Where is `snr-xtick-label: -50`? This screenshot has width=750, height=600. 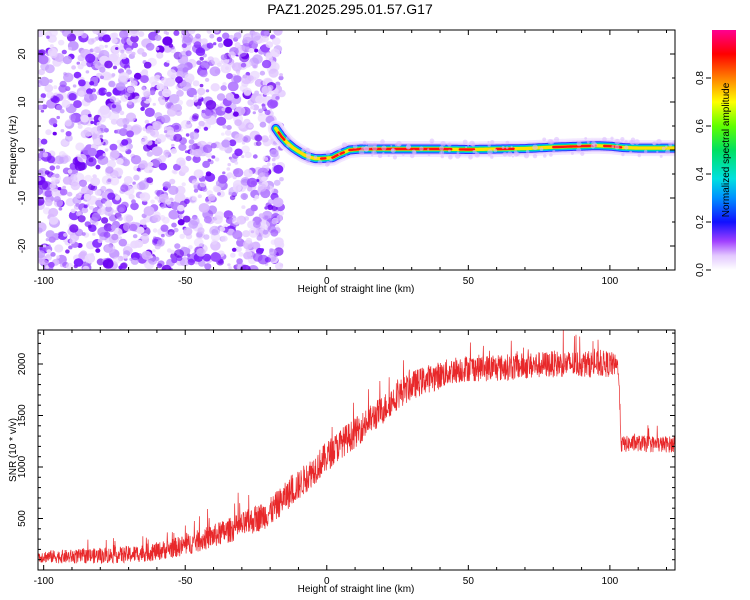 snr-xtick-label: -50 is located at coordinates (185, 581).